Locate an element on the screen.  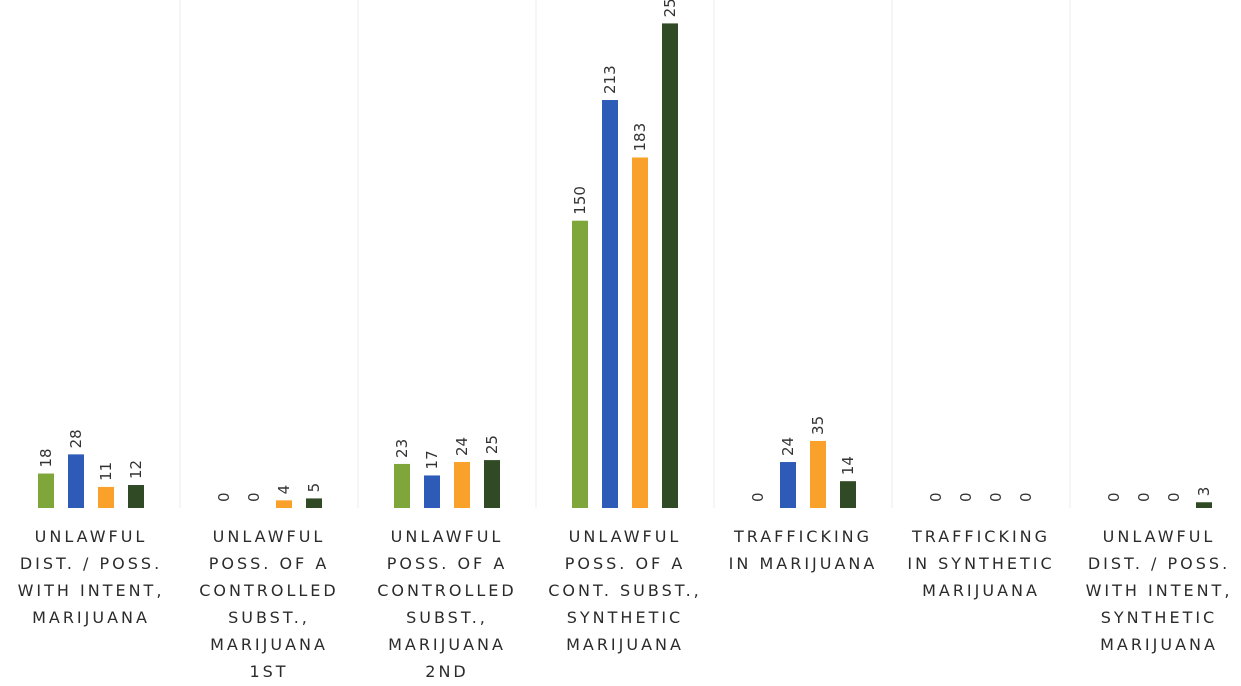
data-label: 17 is located at coordinates (432, 459).